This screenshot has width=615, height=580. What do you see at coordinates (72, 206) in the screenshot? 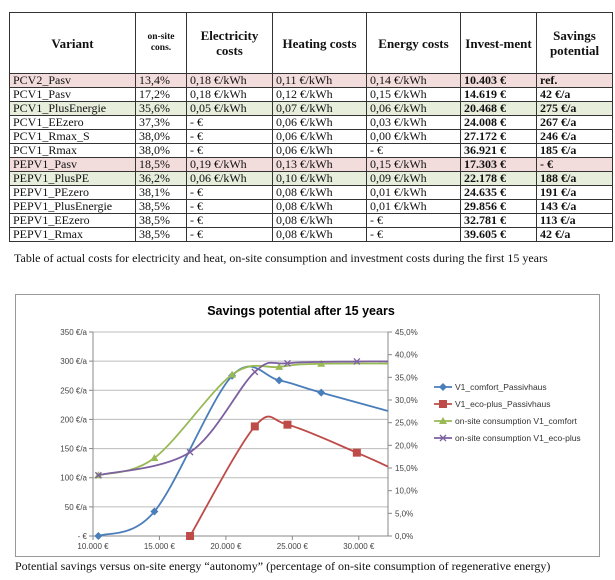
I see `cell-variant: PEPV1_PlusEnergie` at bounding box center [72, 206].